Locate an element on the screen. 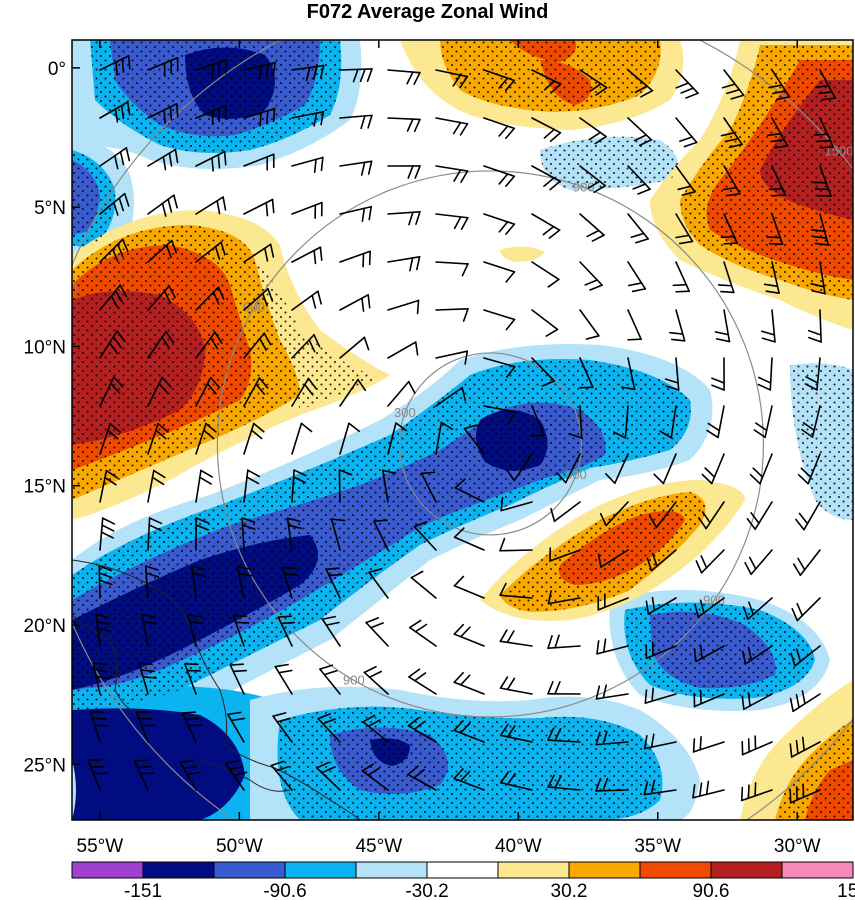 This screenshot has width=855, height=900. lat-label: 5°N is located at coordinates (50, 208).